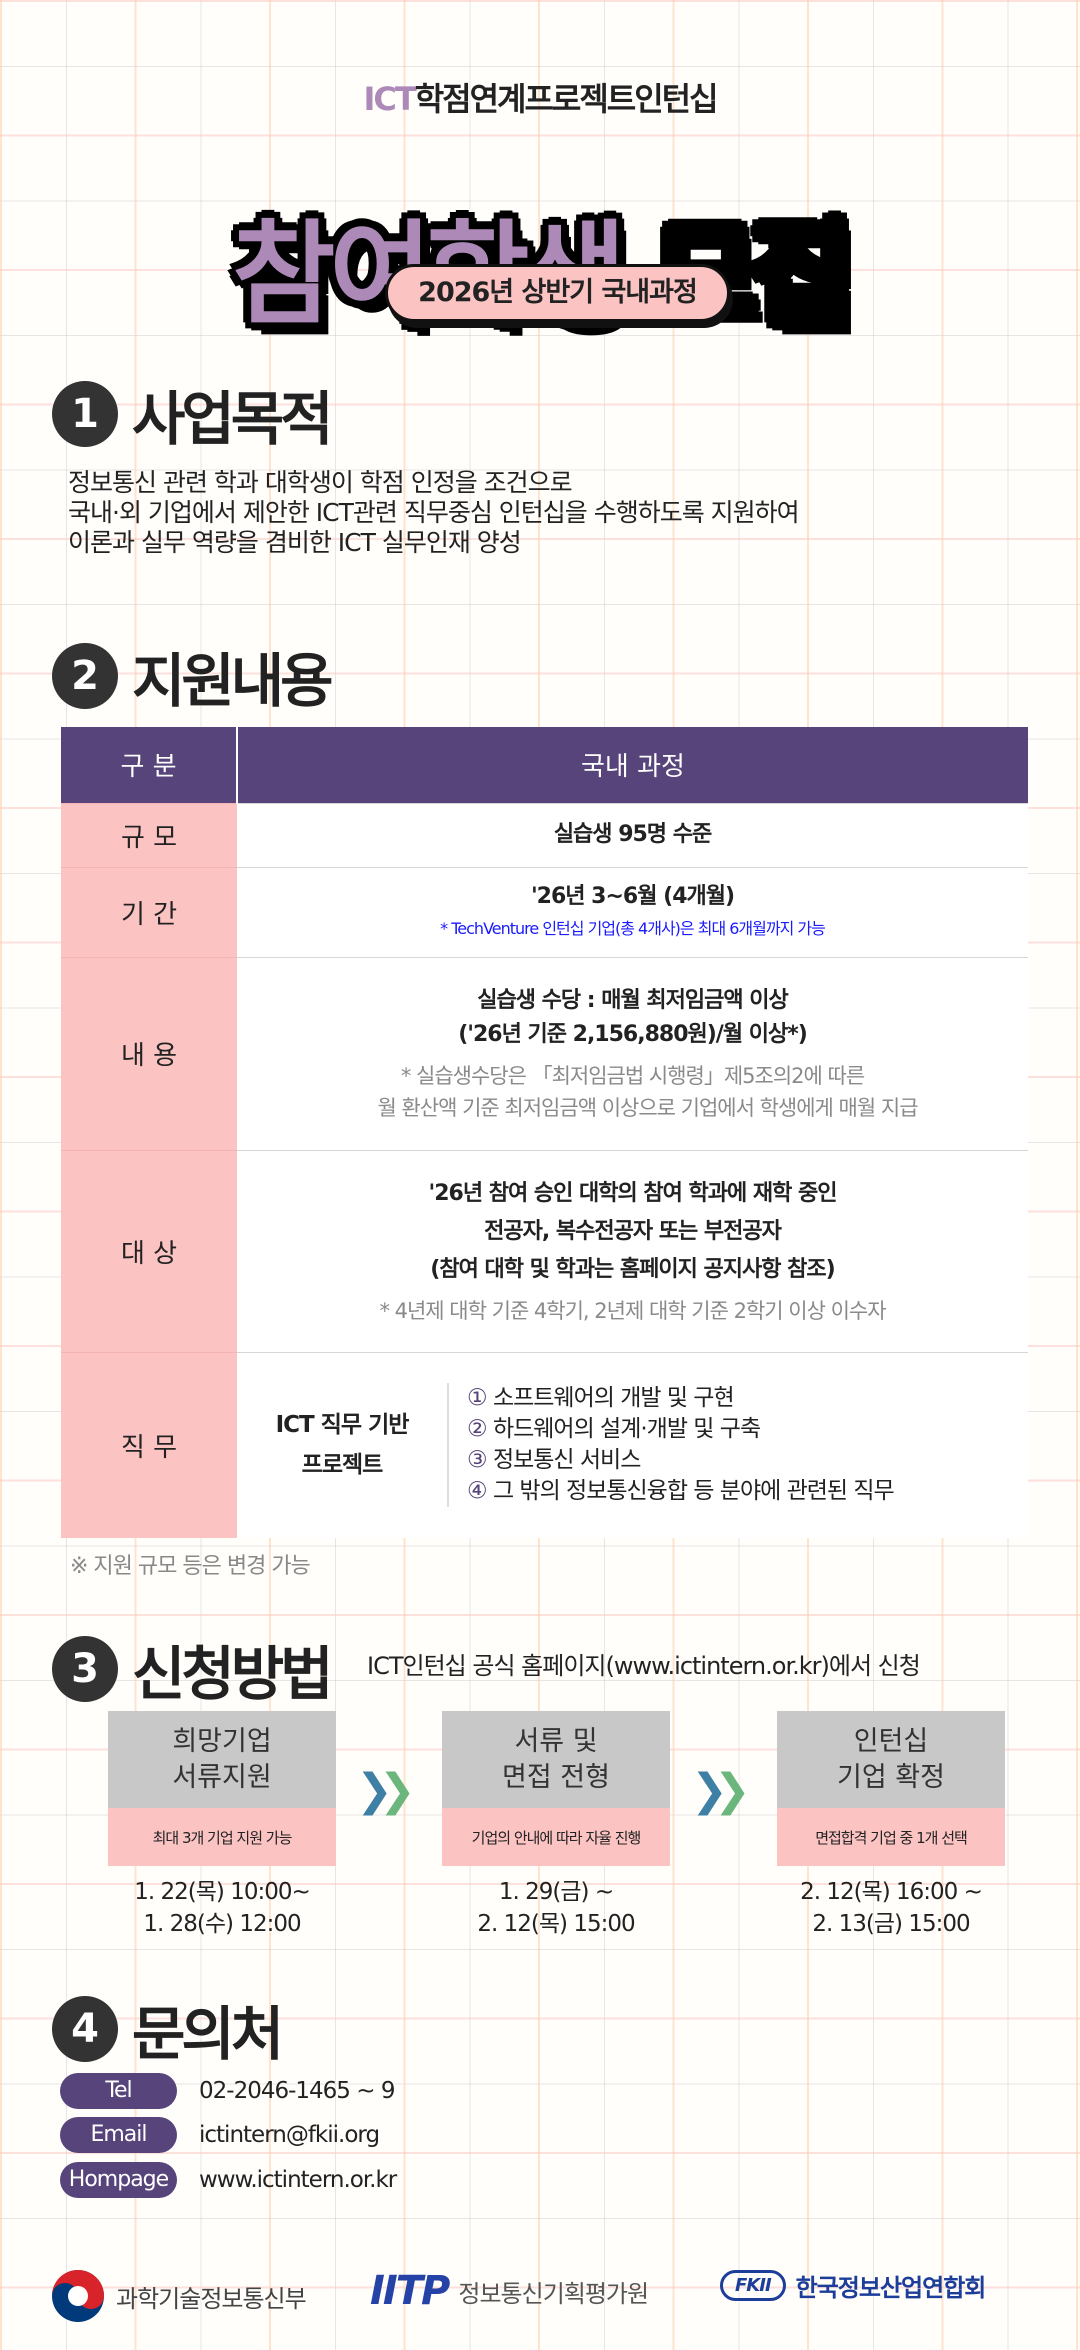 The height and width of the screenshot is (2350, 1080). Describe the element at coordinates (297, 2091) in the screenshot. I see `contact-value: 02-2046-1465 ~ 9` at that location.